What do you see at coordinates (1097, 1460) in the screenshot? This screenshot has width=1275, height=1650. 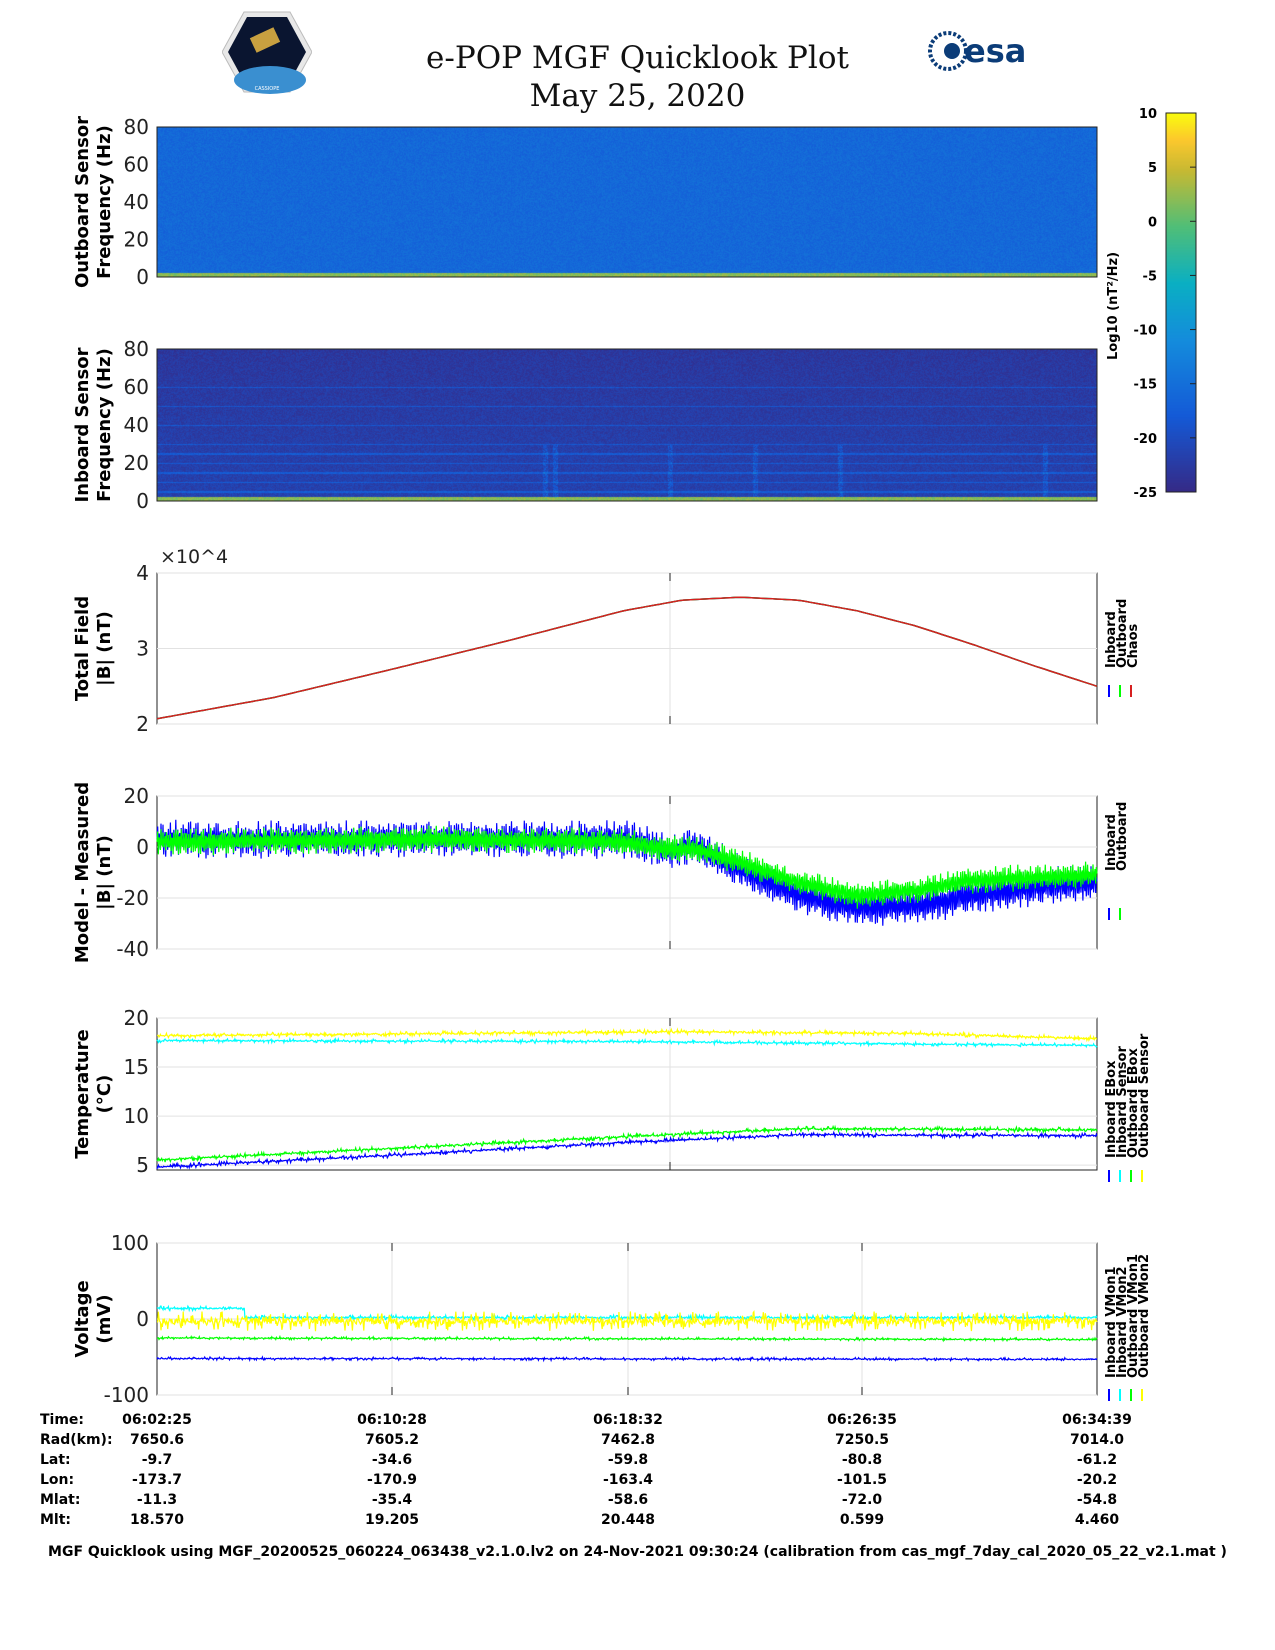 I see `ephemeris-value: -61.2` at bounding box center [1097, 1460].